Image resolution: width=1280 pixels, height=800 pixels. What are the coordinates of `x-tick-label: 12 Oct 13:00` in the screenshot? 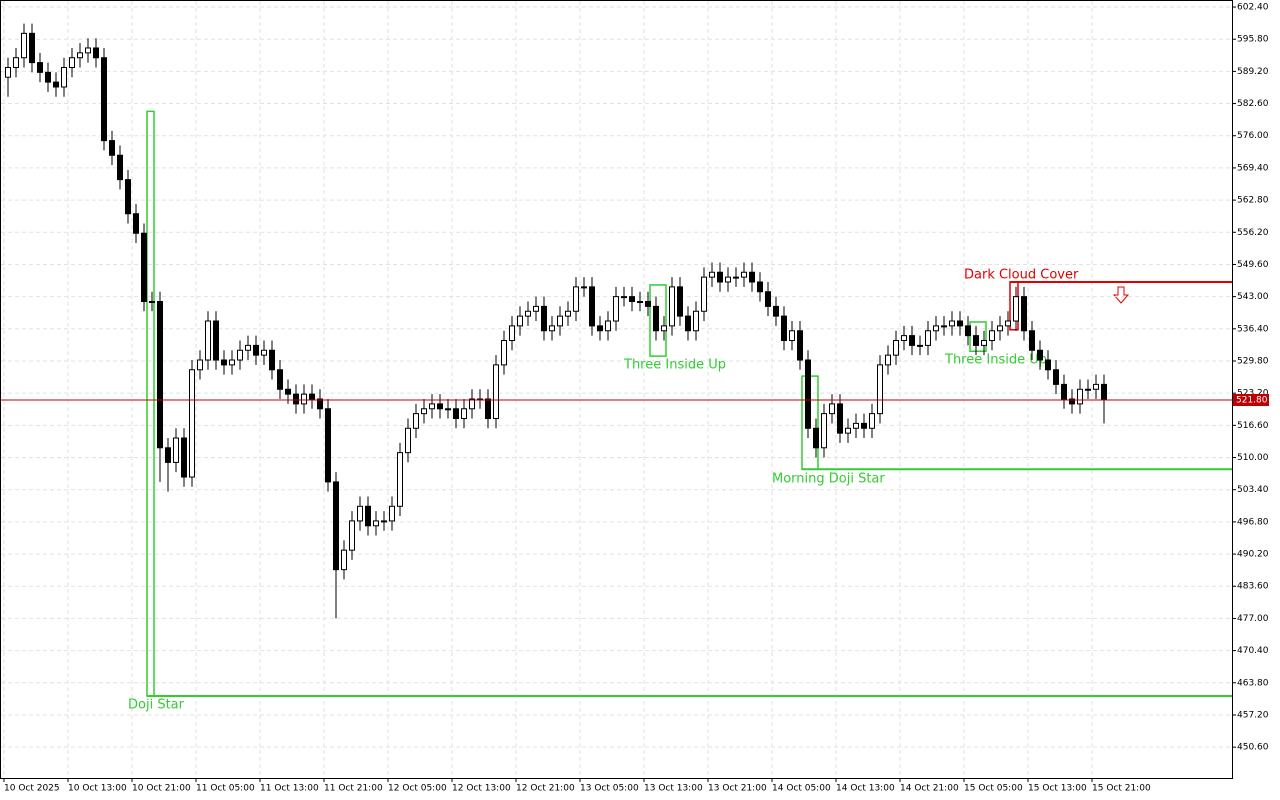 It's located at (481, 789).